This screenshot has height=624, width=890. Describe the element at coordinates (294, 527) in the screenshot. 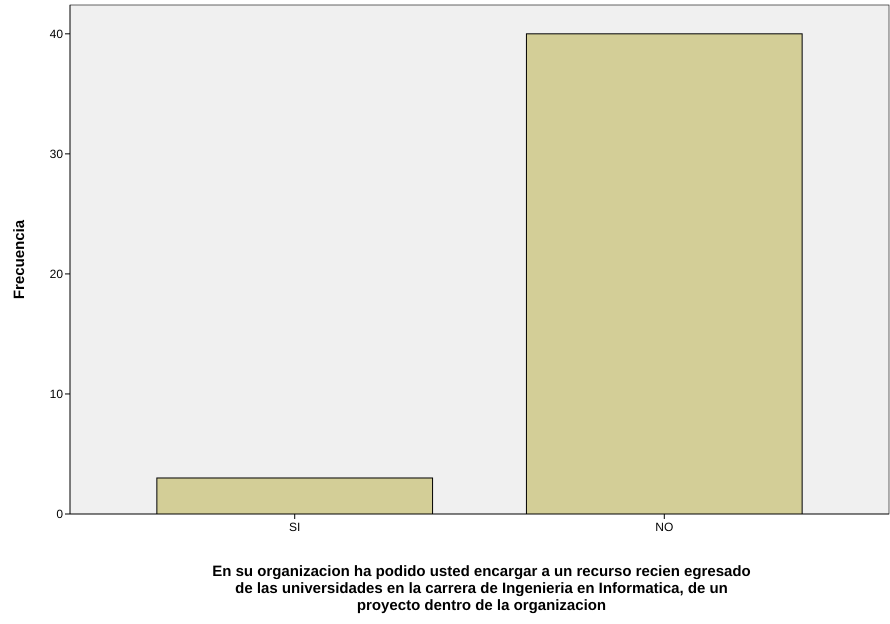

I see `x-tick-label: SI` at that location.